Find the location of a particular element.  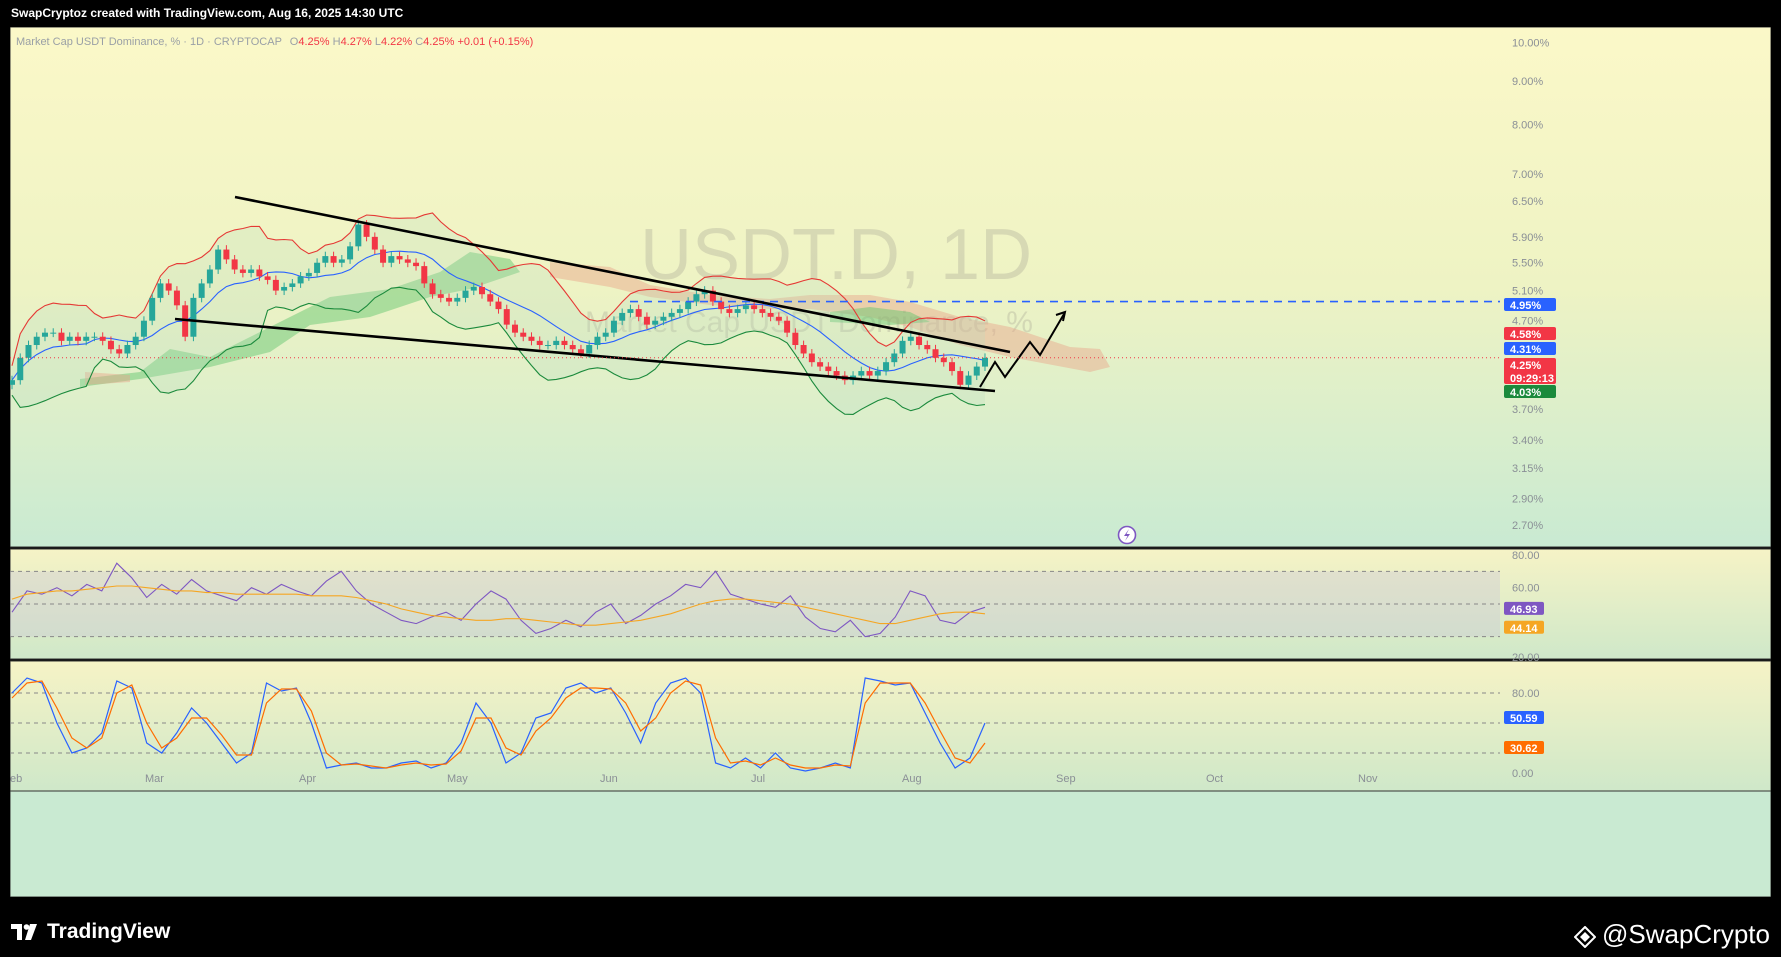

stoch-tick-label: 80.00 is located at coordinates (1526, 694).